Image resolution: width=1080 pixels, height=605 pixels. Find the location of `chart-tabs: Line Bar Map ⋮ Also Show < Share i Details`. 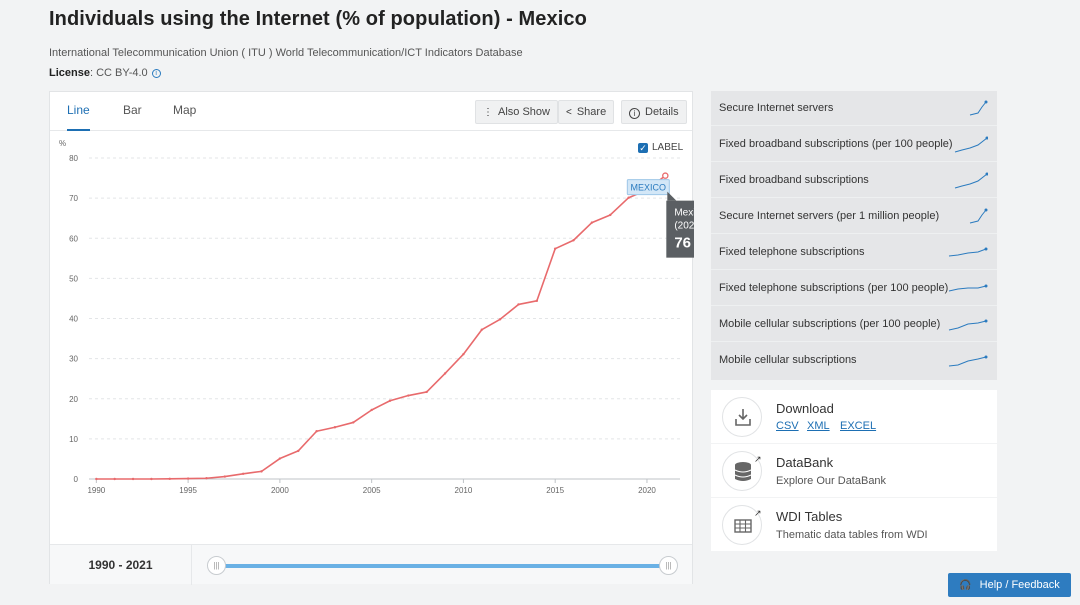

chart-tabs: Line Bar Map ⋮ Also Show < Share i Details is located at coordinates (371, 111).